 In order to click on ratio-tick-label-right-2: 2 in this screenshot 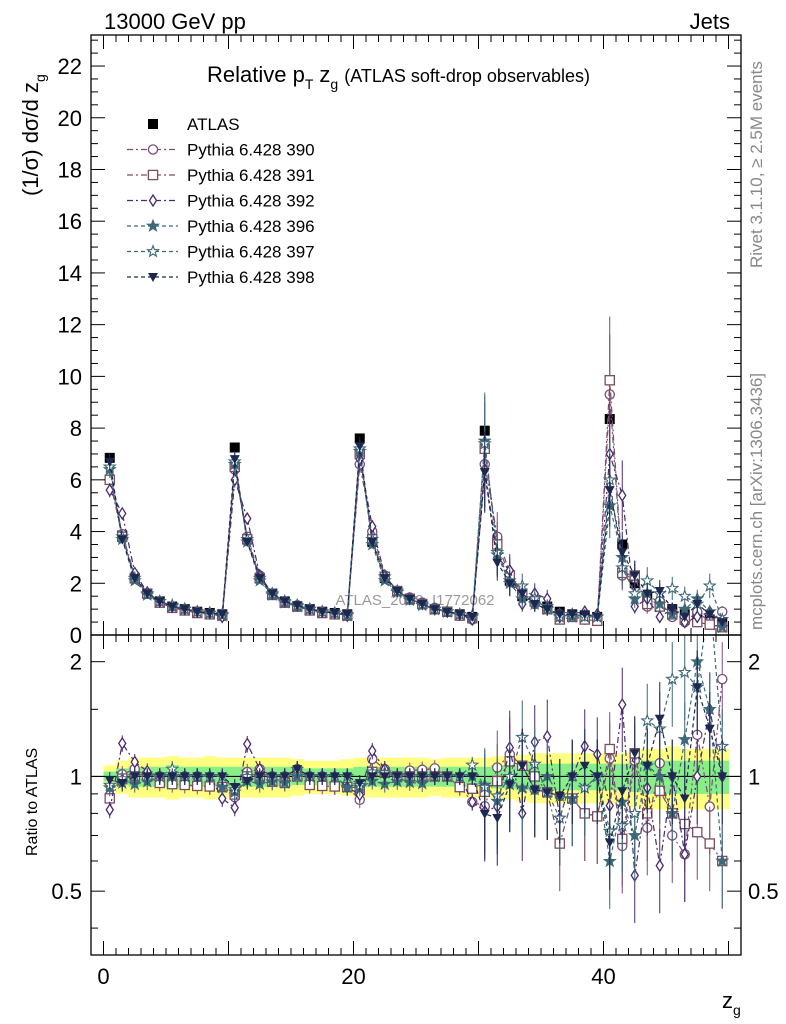, I will do `click(754, 662)`.